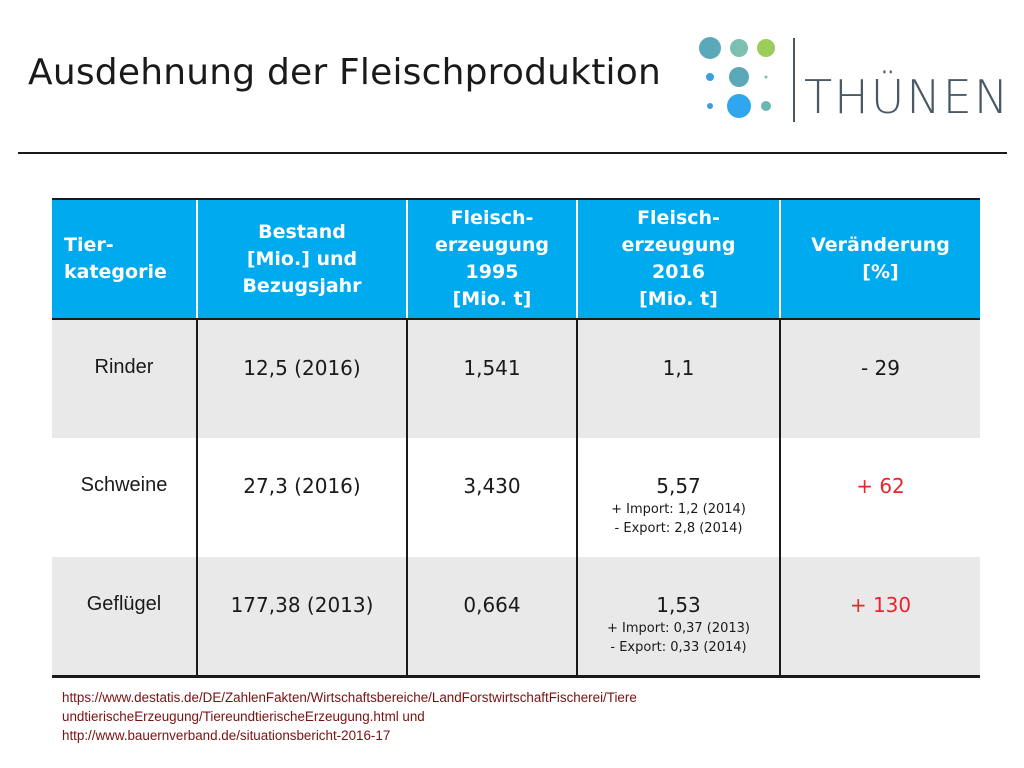  What do you see at coordinates (907, 97) in the screenshot?
I see `logo-wordmark: THÜNEN` at bounding box center [907, 97].